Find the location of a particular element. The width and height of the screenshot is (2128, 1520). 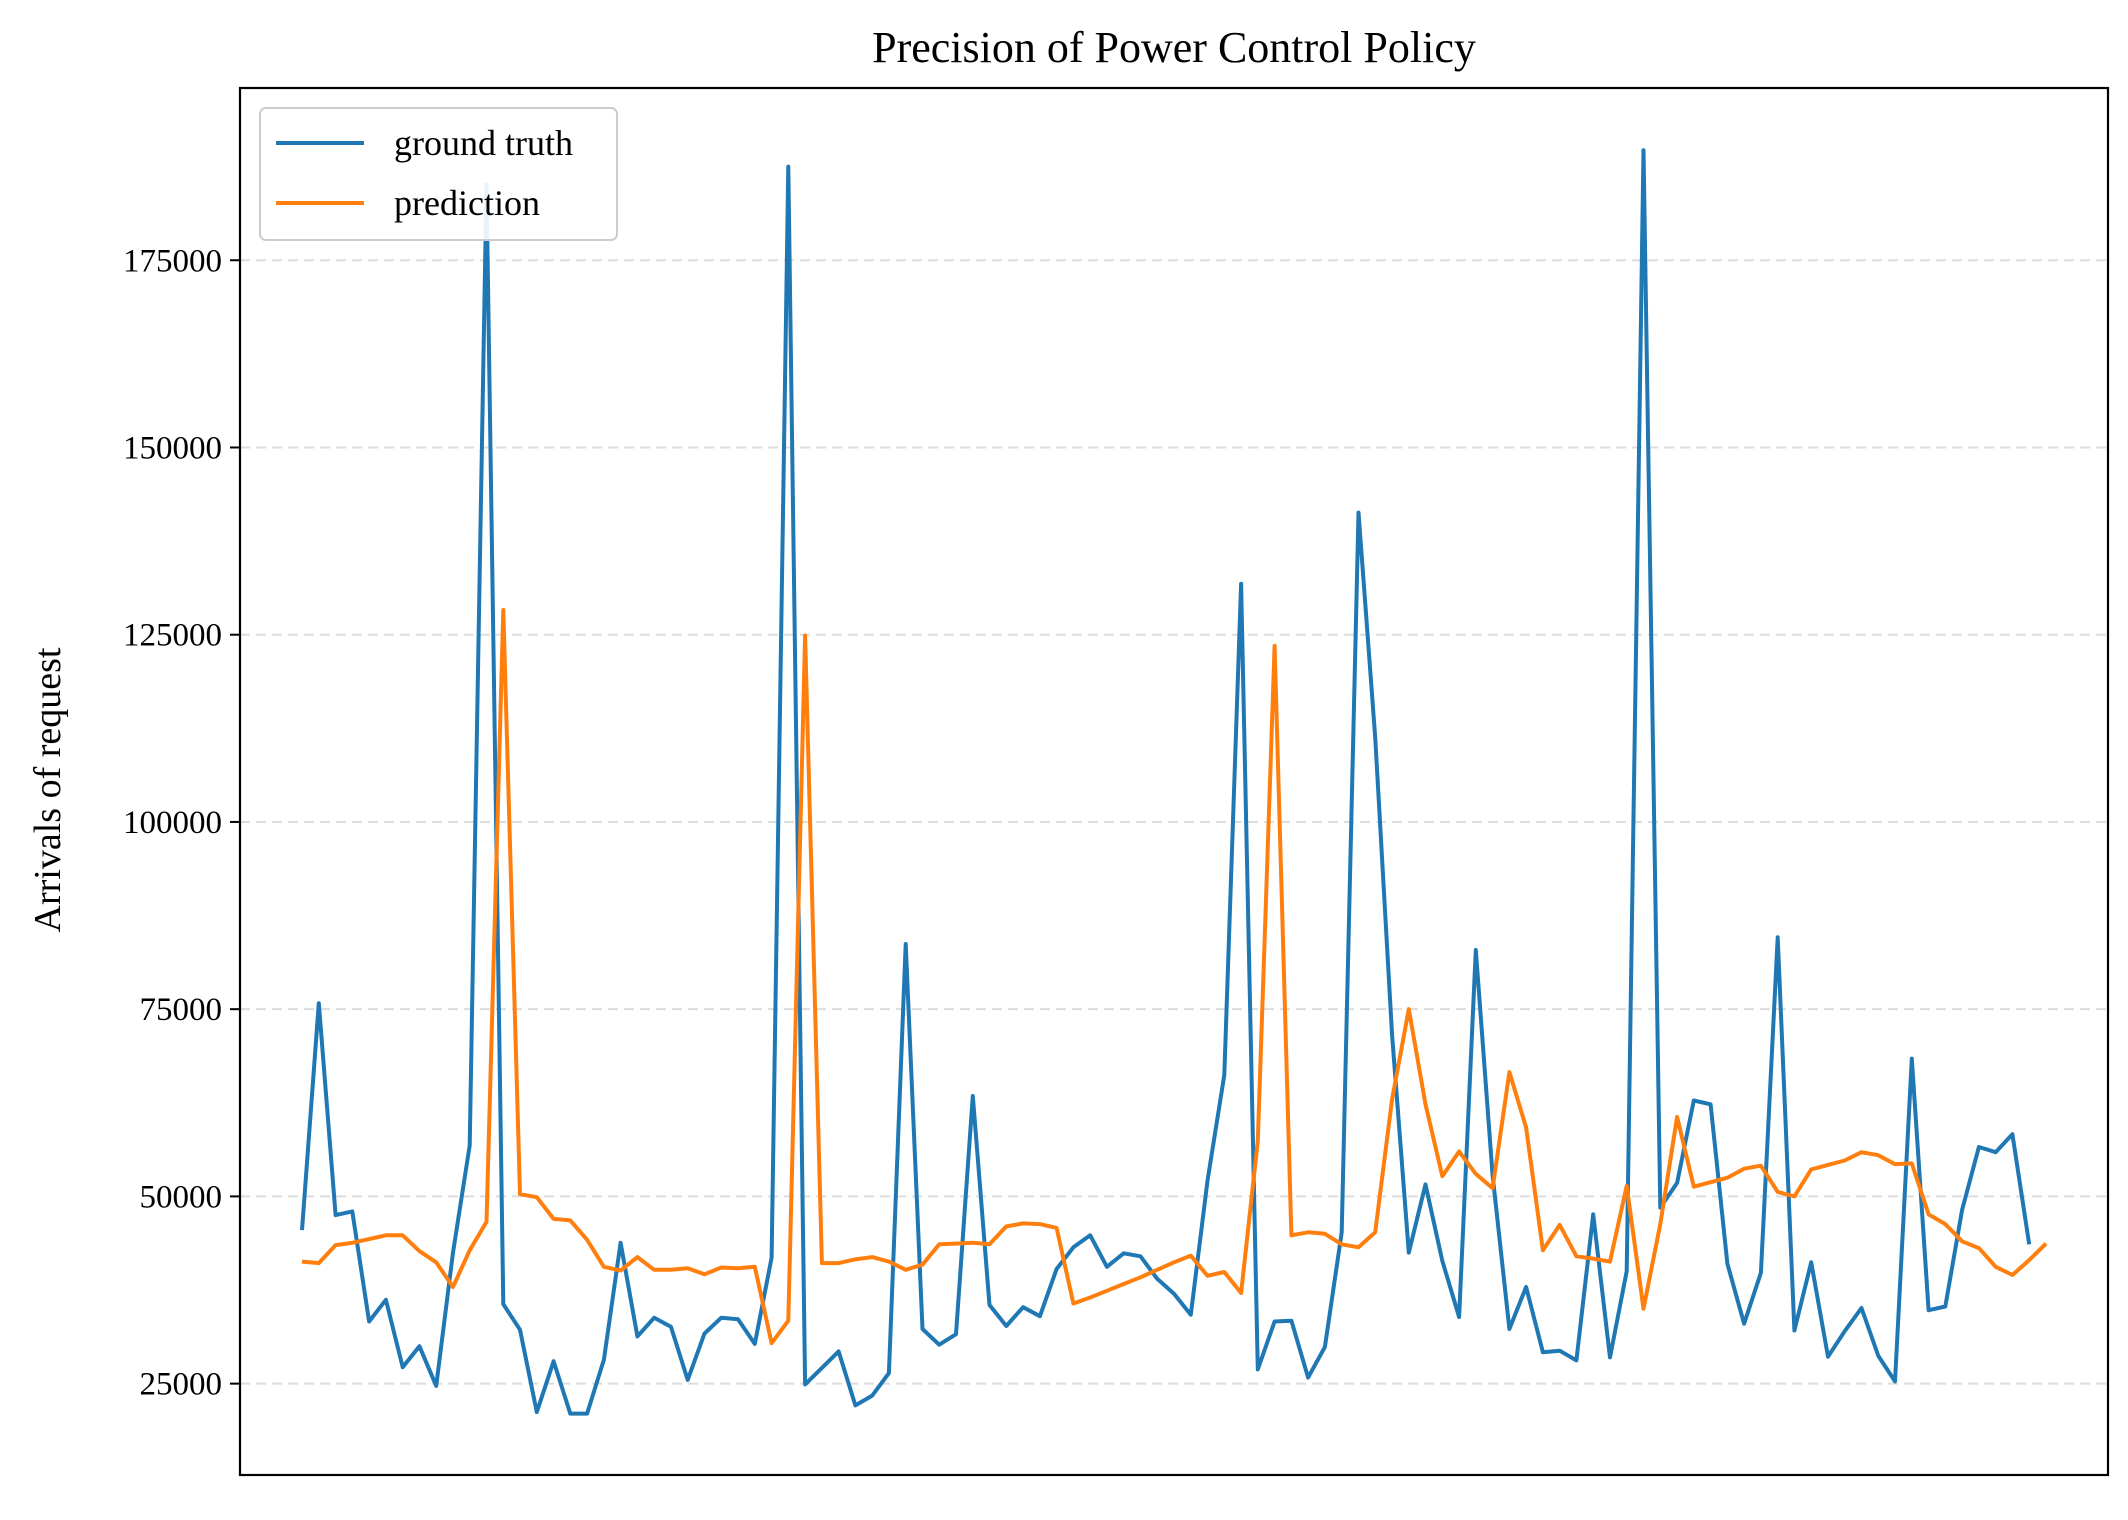

y-tick-label: 50000 is located at coordinates (181, 1197).